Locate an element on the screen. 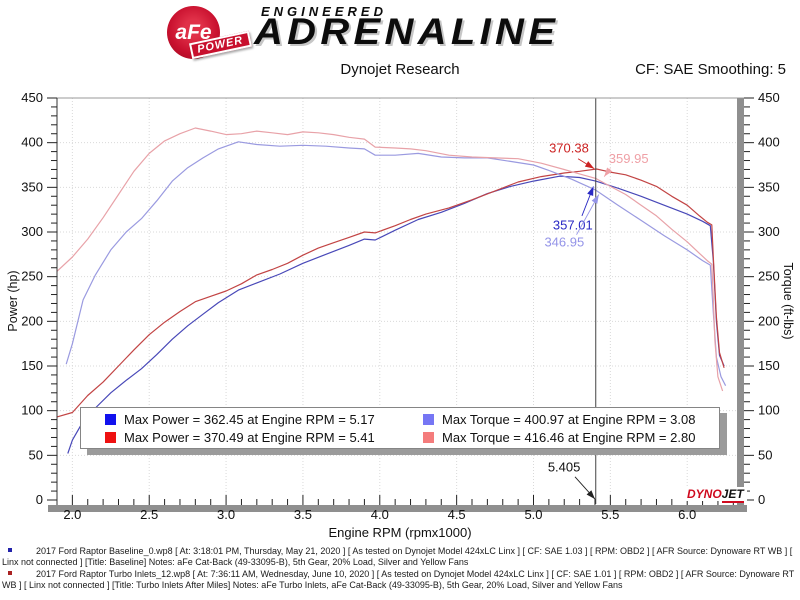 The image size is (800, 600). svg-text: 4.5 is located at coordinates (457, 514).